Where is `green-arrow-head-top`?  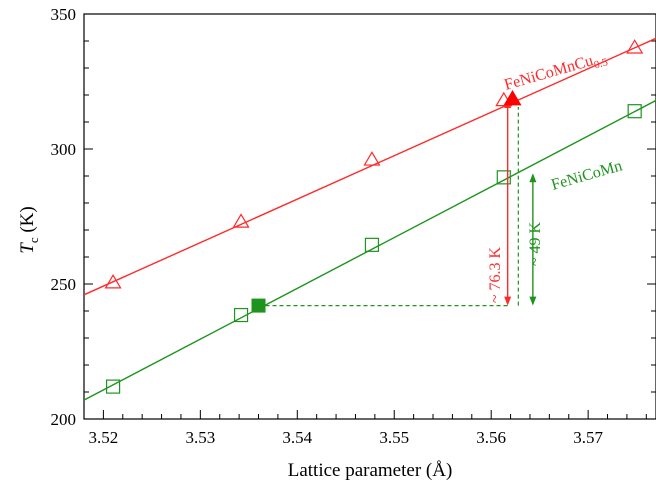
green-arrow-head-top is located at coordinates (533, 178).